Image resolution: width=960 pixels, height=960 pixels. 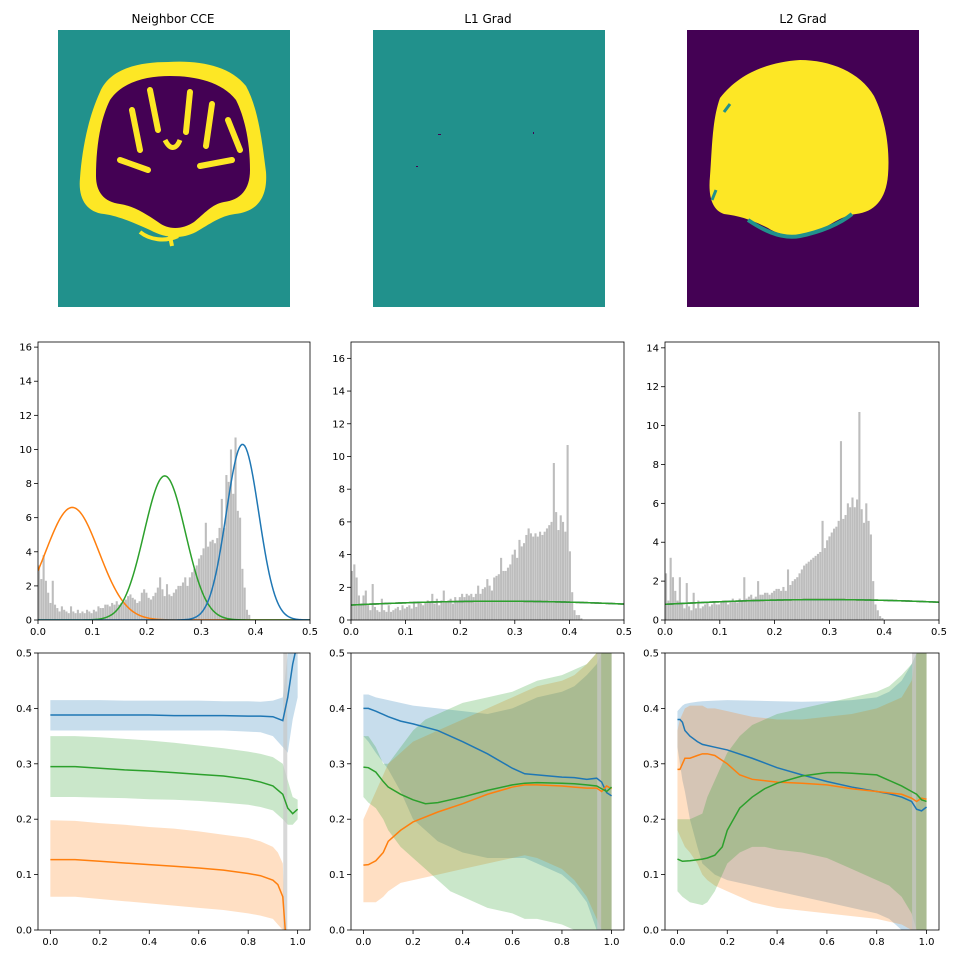 I want to click on gaussian-curve, so click(x=487, y=603).